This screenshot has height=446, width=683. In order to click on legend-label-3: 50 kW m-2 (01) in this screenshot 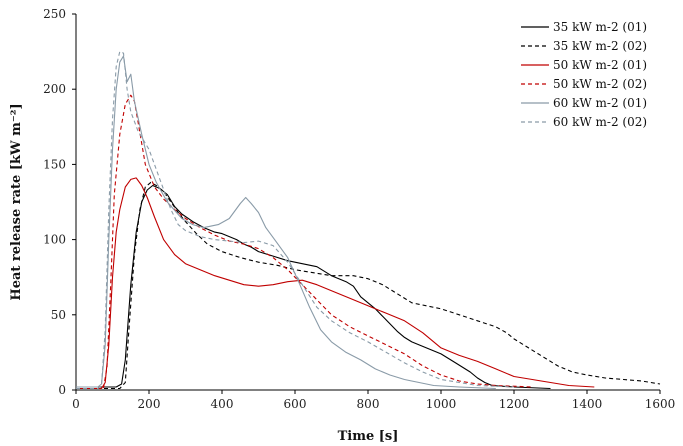, I will do `click(600, 65)`.